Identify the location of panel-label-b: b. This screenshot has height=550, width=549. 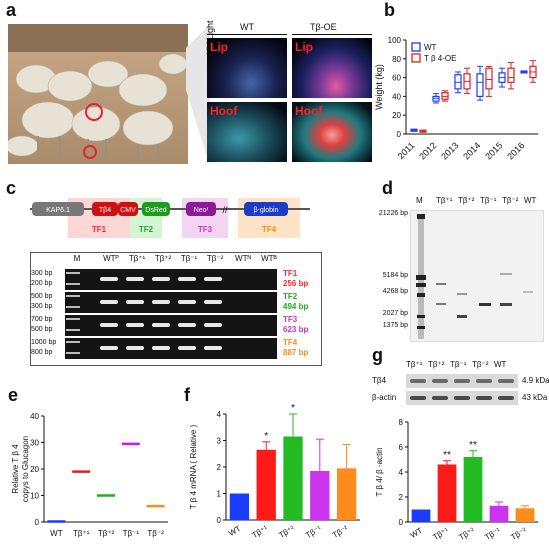
(389, 10).